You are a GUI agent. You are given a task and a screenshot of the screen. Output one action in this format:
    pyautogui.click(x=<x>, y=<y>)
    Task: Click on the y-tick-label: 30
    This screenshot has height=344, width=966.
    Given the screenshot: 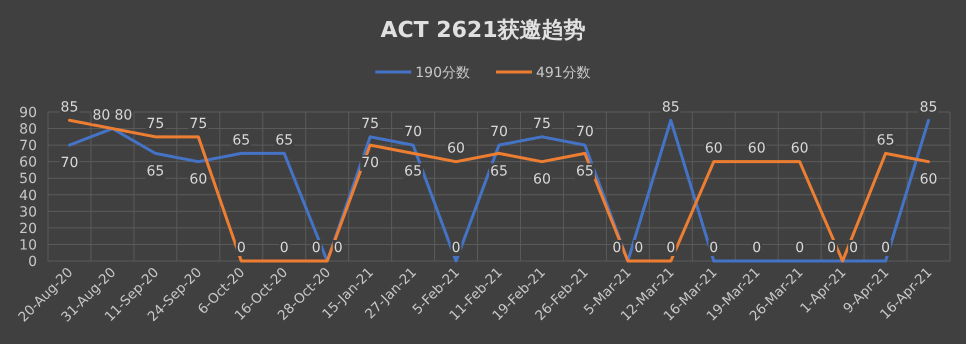 What is the action you would take?
    pyautogui.click(x=28, y=212)
    